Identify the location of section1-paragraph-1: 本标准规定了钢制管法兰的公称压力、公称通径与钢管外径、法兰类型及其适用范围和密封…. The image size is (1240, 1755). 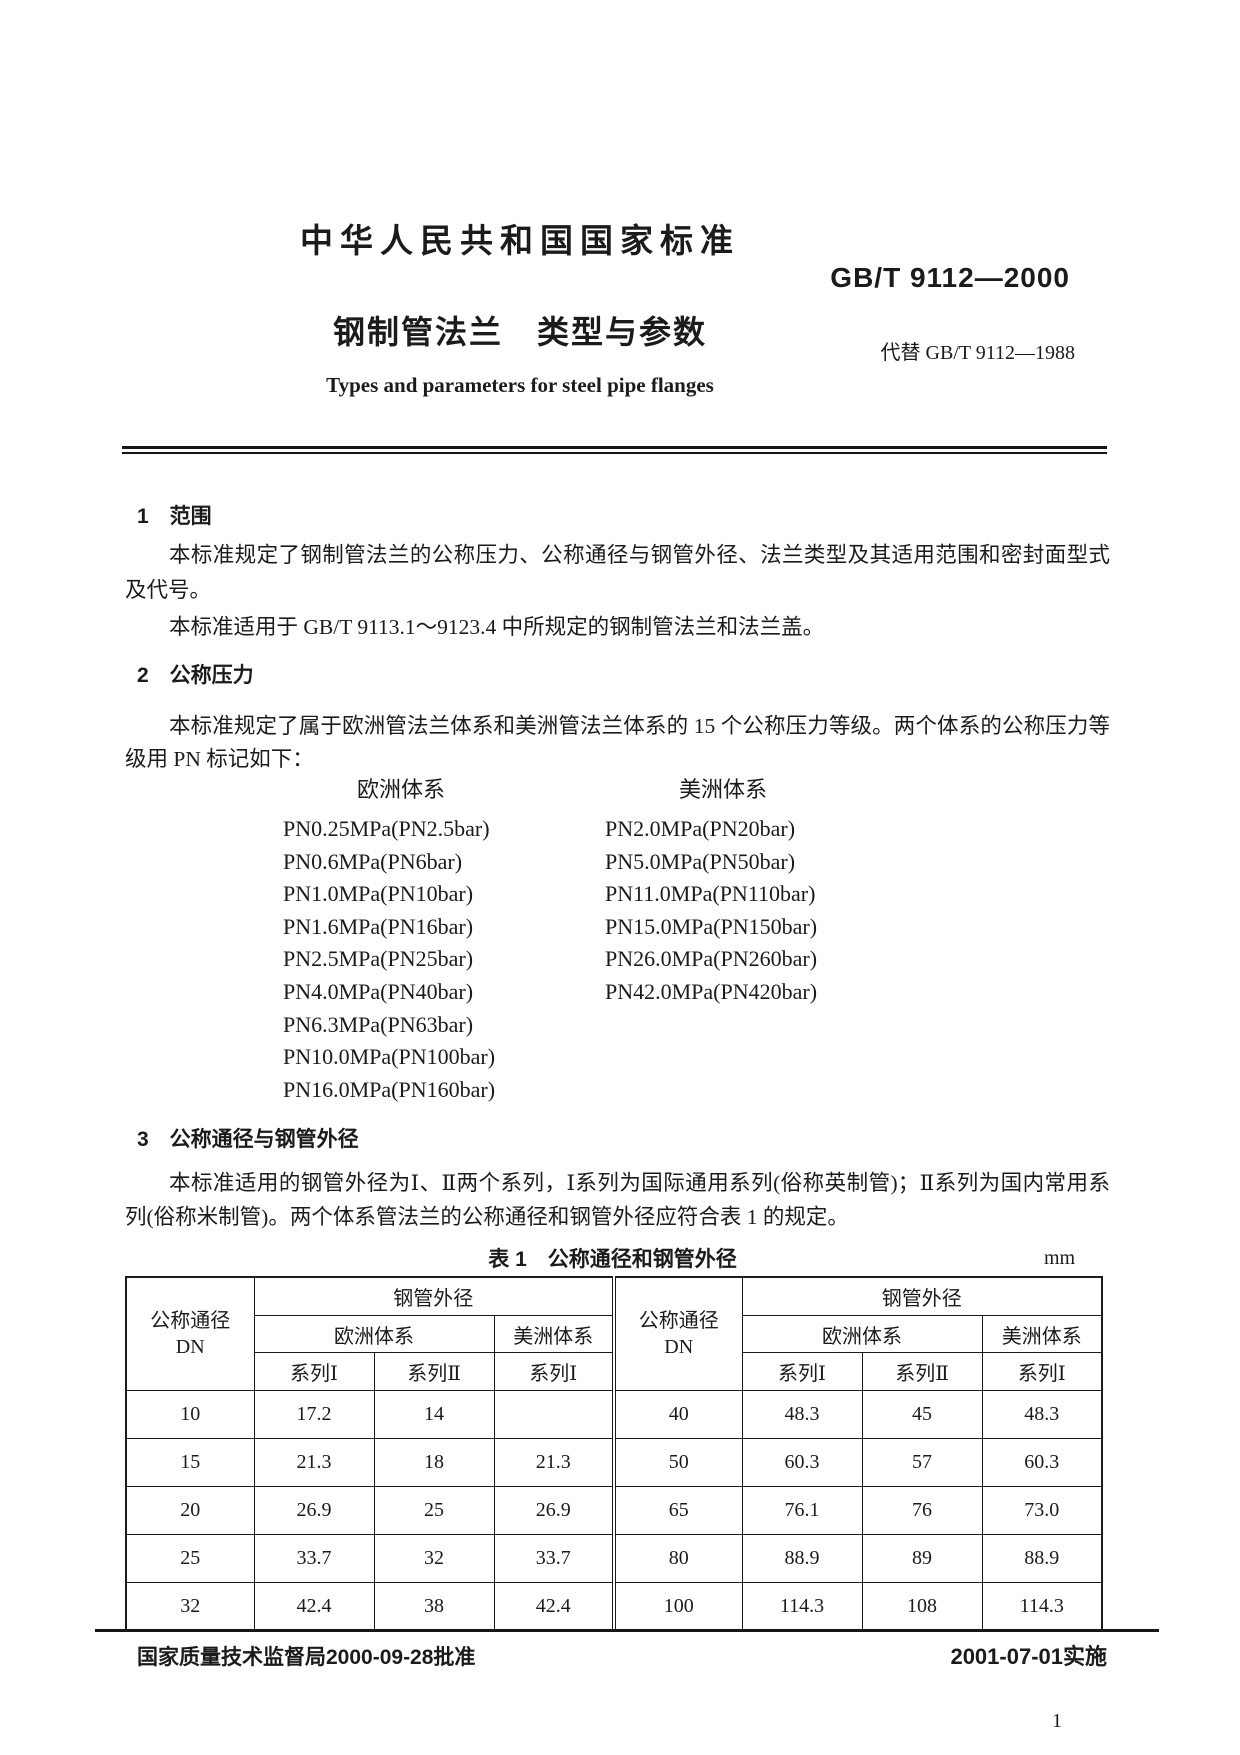
(617, 572).